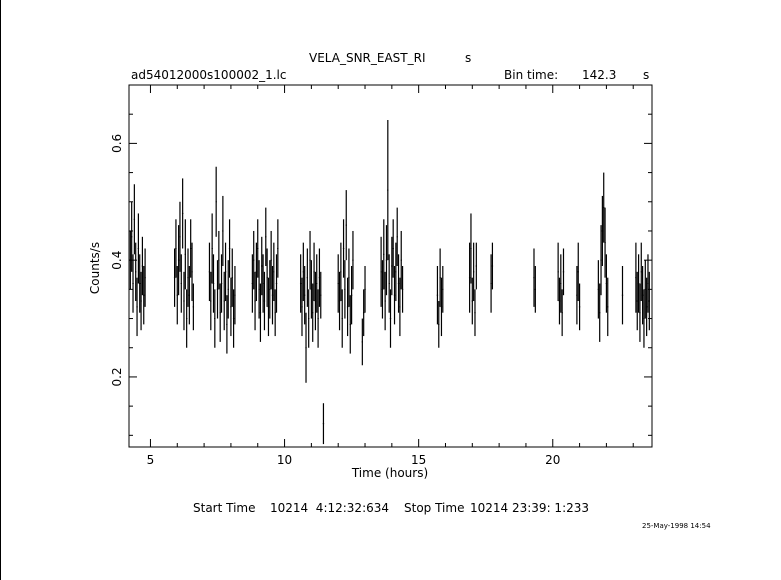  What do you see at coordinates (95, 268) in the screenshot?
I see `y-axis-label: Counts/s` at bounding box center [95, 268].